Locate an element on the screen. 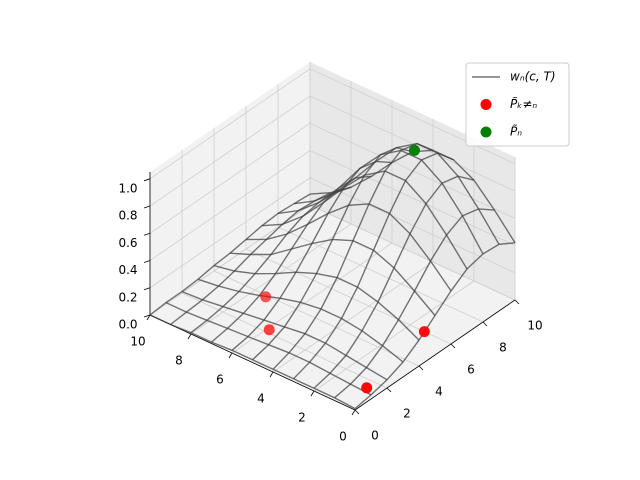 The width and height of the screenshot is (640, 480). legend-label: P̃ₖ≠ₙ is located at coordinates (523, 104).